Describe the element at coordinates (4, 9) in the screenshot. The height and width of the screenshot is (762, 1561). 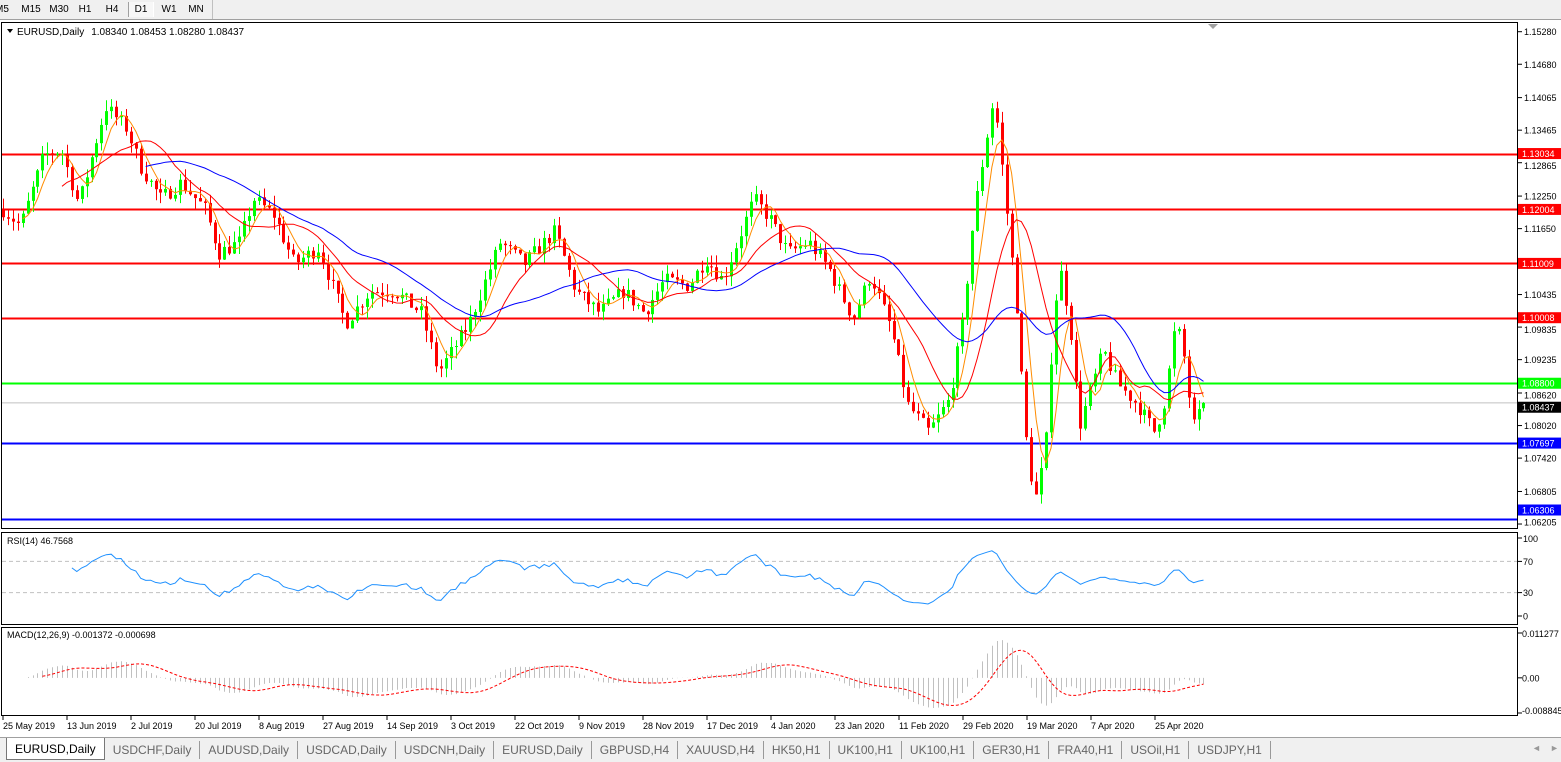
I see `timeframe-m5-button: M5` at that location.